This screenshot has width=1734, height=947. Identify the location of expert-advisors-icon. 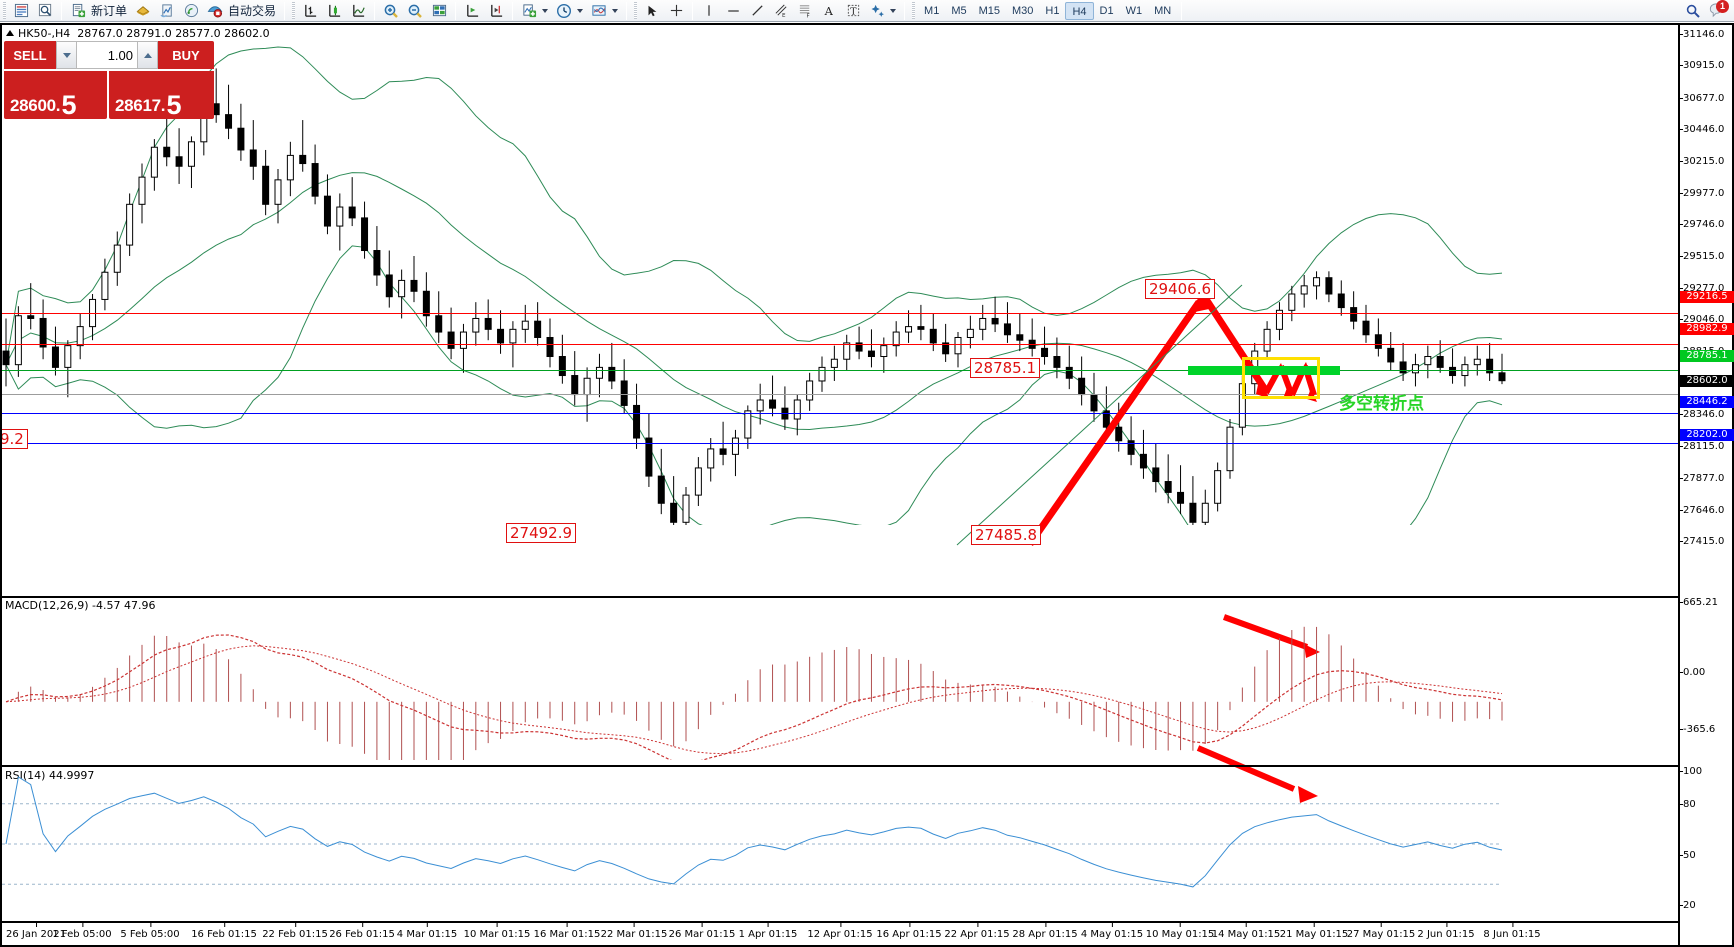
(143, 11).